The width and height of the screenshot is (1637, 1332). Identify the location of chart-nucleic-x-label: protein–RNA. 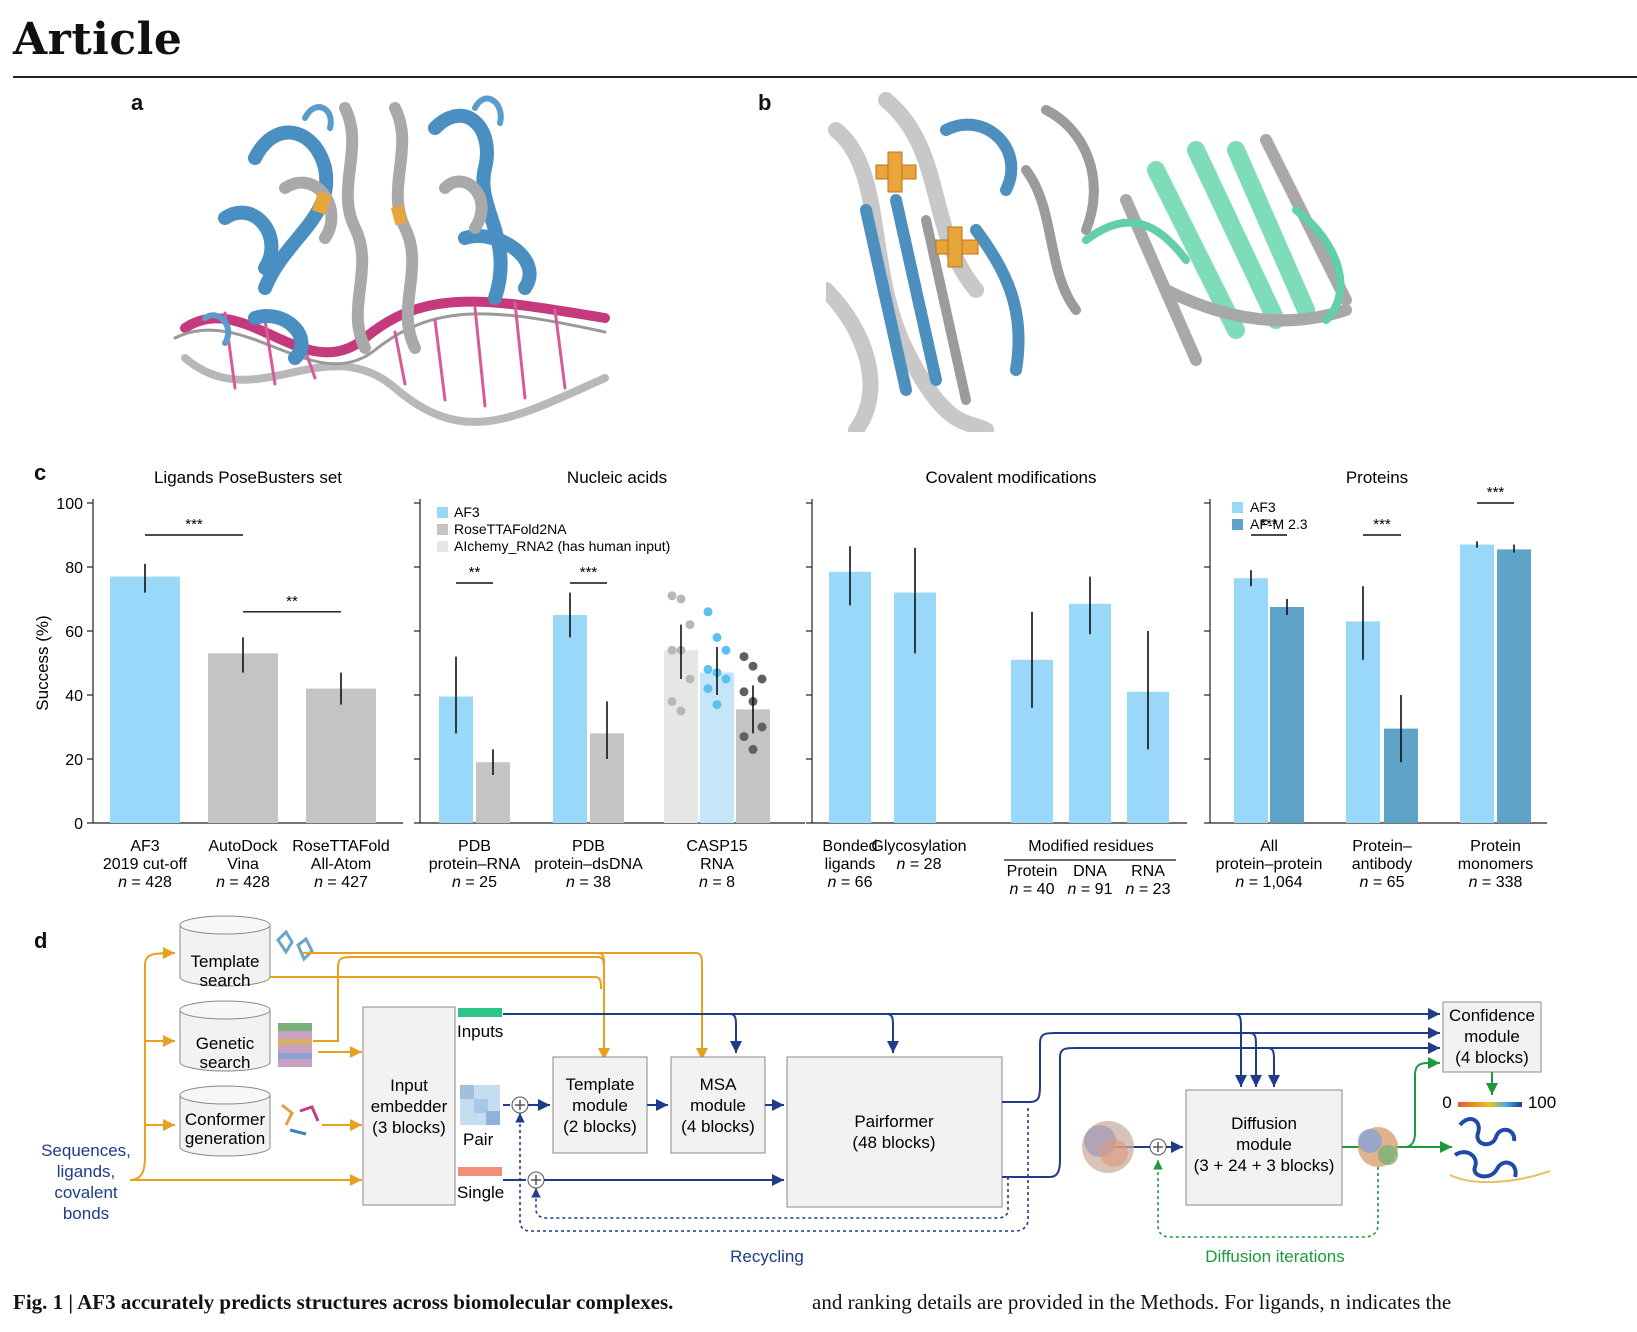
(475, 864).